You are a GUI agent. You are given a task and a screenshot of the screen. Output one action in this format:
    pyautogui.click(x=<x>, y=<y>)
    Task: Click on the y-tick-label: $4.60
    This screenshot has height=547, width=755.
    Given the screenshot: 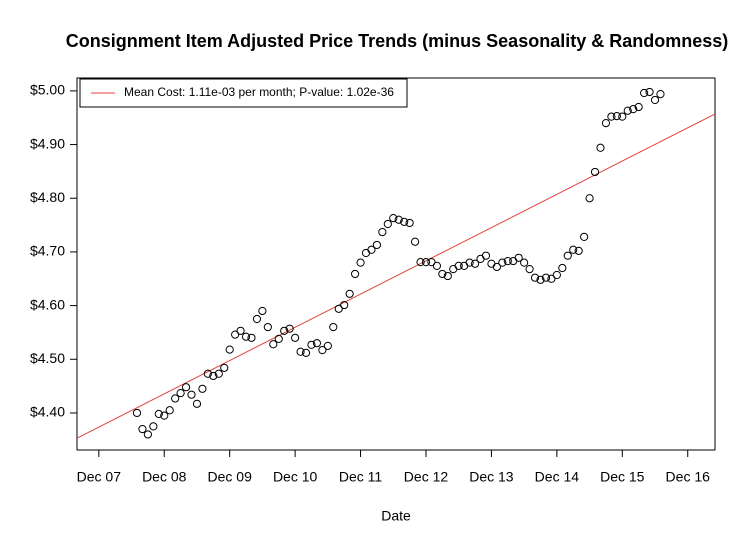 What is the action you would take?
    pyautogui.click(x=47, y=304)
    